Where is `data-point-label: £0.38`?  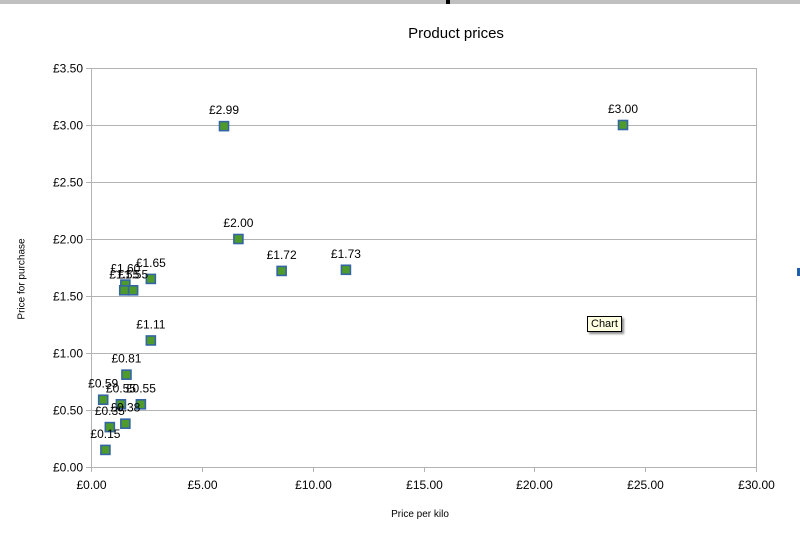
data-point-label: £0.38 is located at coordinates (125, 408).